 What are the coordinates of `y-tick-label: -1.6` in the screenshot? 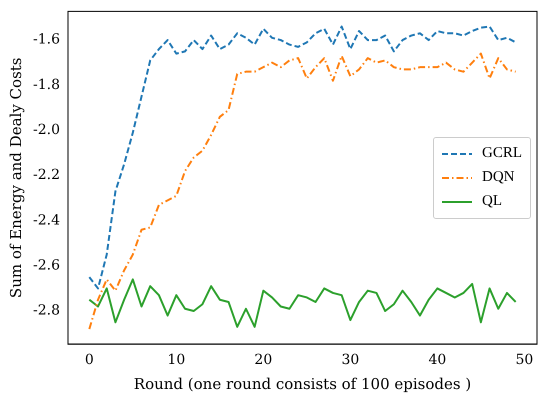 It's located at (46, 40).